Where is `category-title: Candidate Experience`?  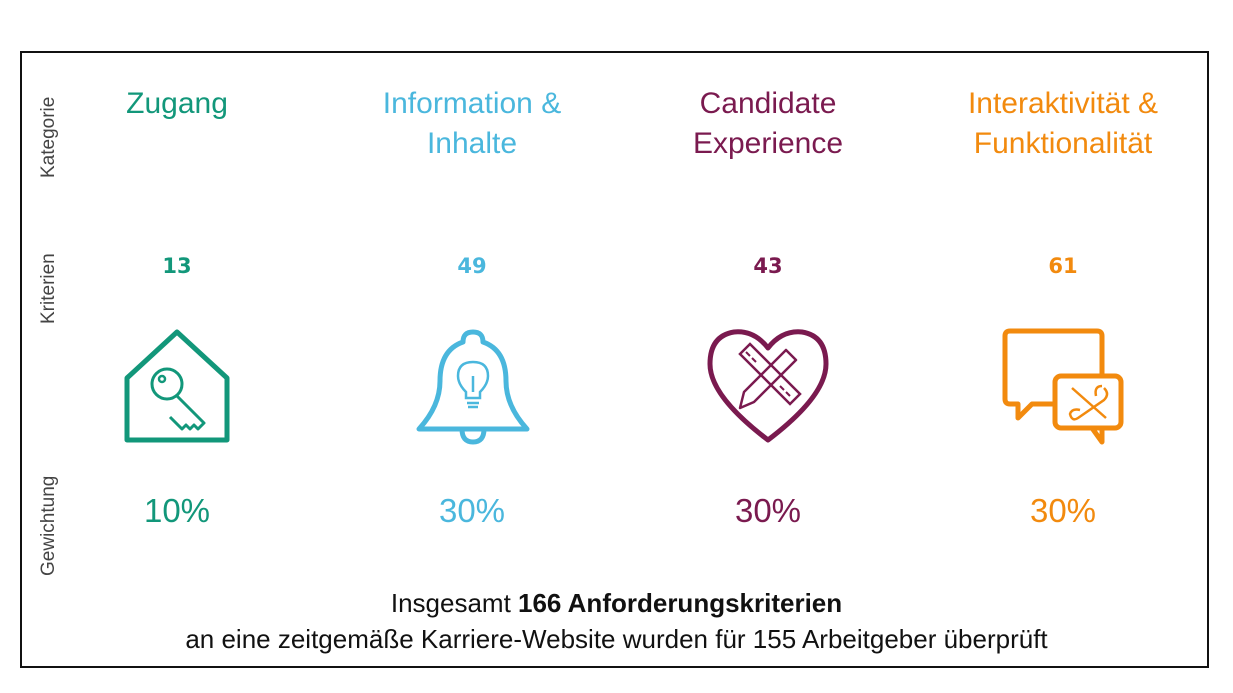
category-title: Candidate Experience is located at coordinates (768, 124).